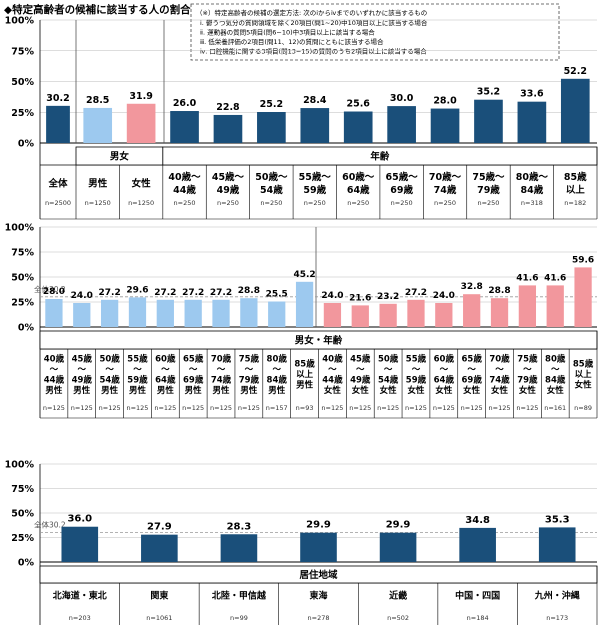 The height and width of the screenshot is (625, 600). Describe the element at coordinates (398, 596) in the screenshot. I see `category-label: 近畿` at that location.